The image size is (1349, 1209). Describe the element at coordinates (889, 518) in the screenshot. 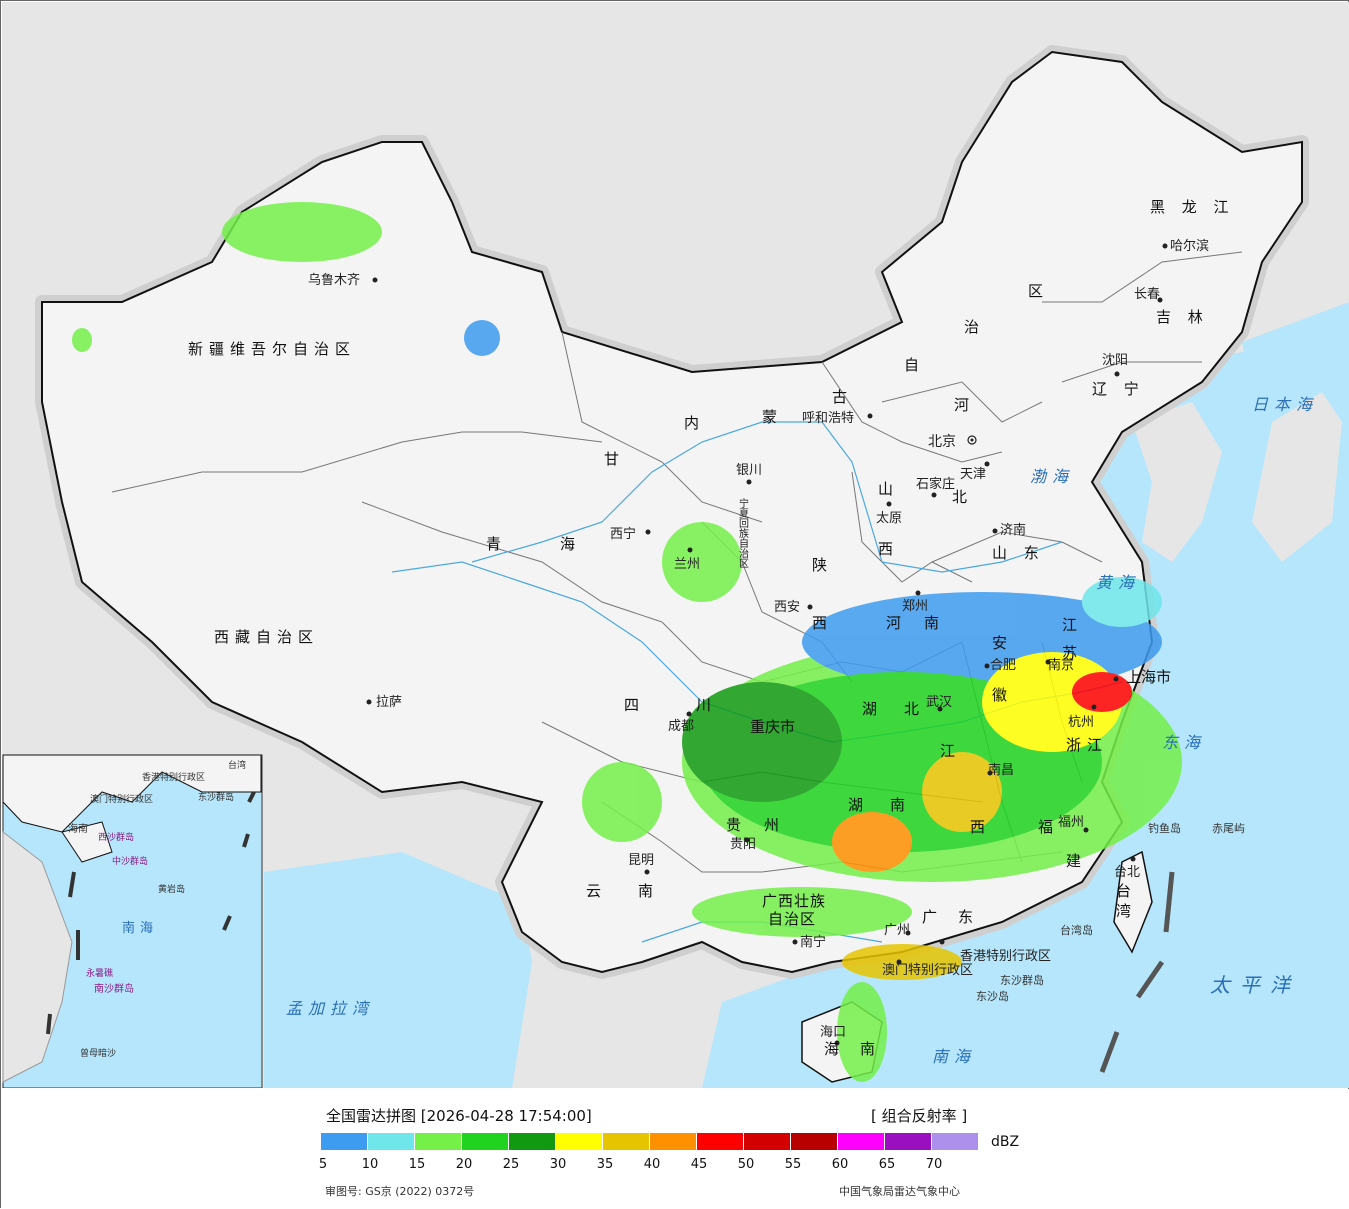

I see `city-label: 太原` at that location.